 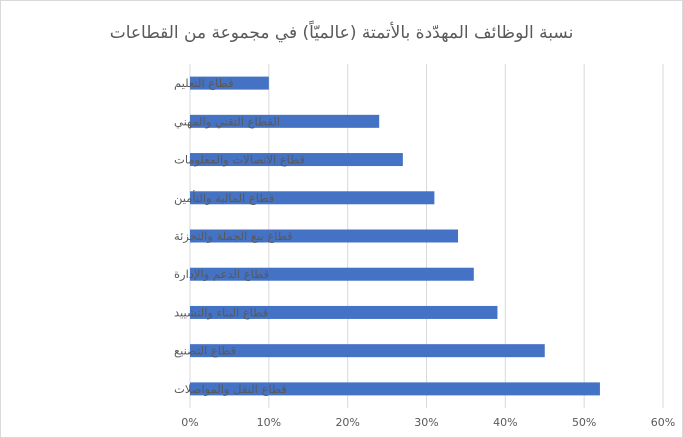 I want to click on category-label: قطاع التصنيع, so click(x=205, y=351).